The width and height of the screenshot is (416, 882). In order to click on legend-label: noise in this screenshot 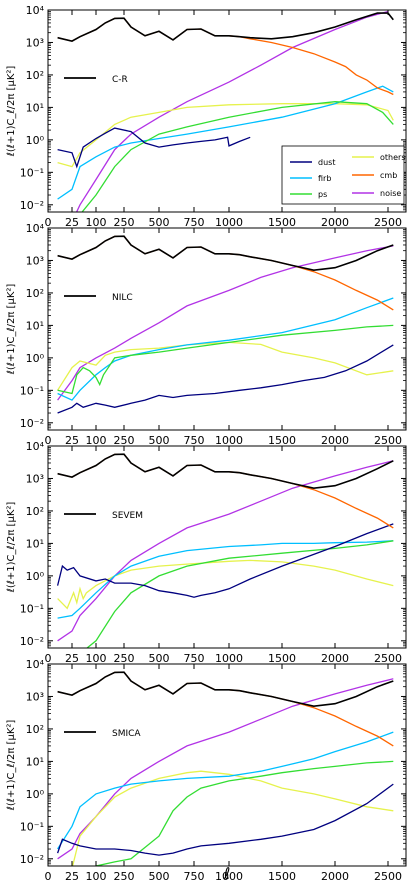, I will do `click(390, 193)`.